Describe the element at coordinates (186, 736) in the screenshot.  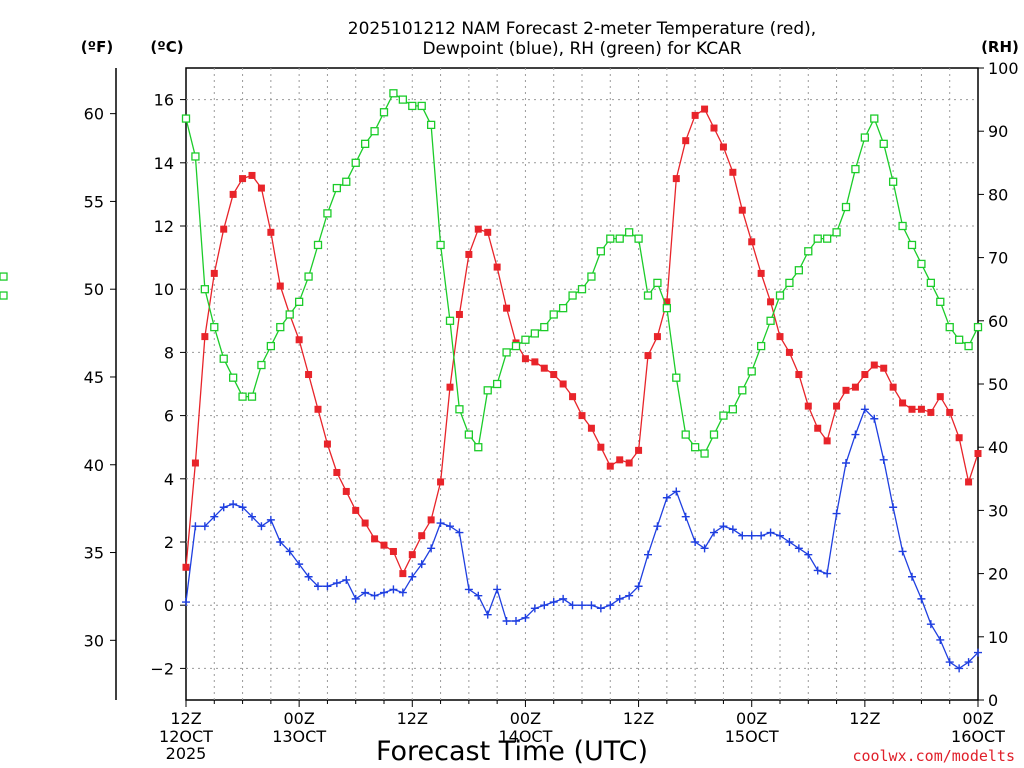
I see `x-tick-label-date: 12OCT` at that location.